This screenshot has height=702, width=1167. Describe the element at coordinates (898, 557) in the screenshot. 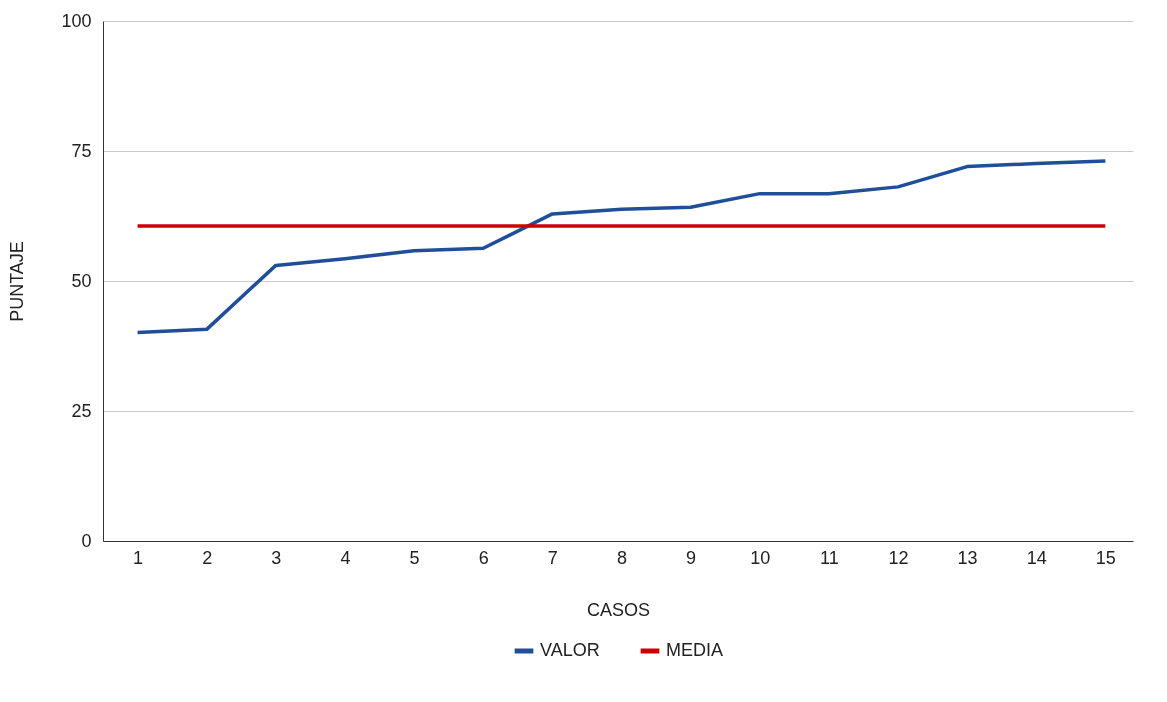

I see `x-tick-label: 12` at that location.